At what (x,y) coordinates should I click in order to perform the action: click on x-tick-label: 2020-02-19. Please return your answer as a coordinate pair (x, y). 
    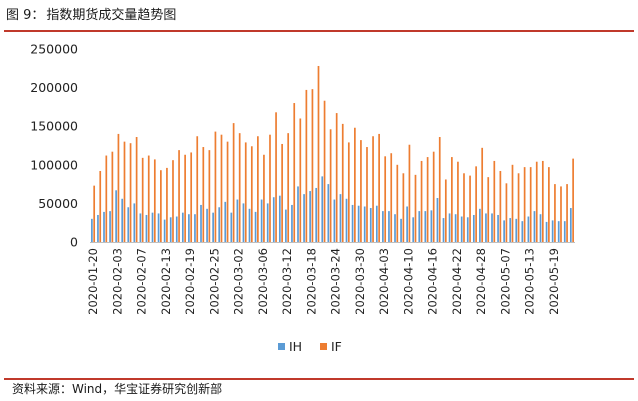
    Looking at the image, I should click on (190, 281).